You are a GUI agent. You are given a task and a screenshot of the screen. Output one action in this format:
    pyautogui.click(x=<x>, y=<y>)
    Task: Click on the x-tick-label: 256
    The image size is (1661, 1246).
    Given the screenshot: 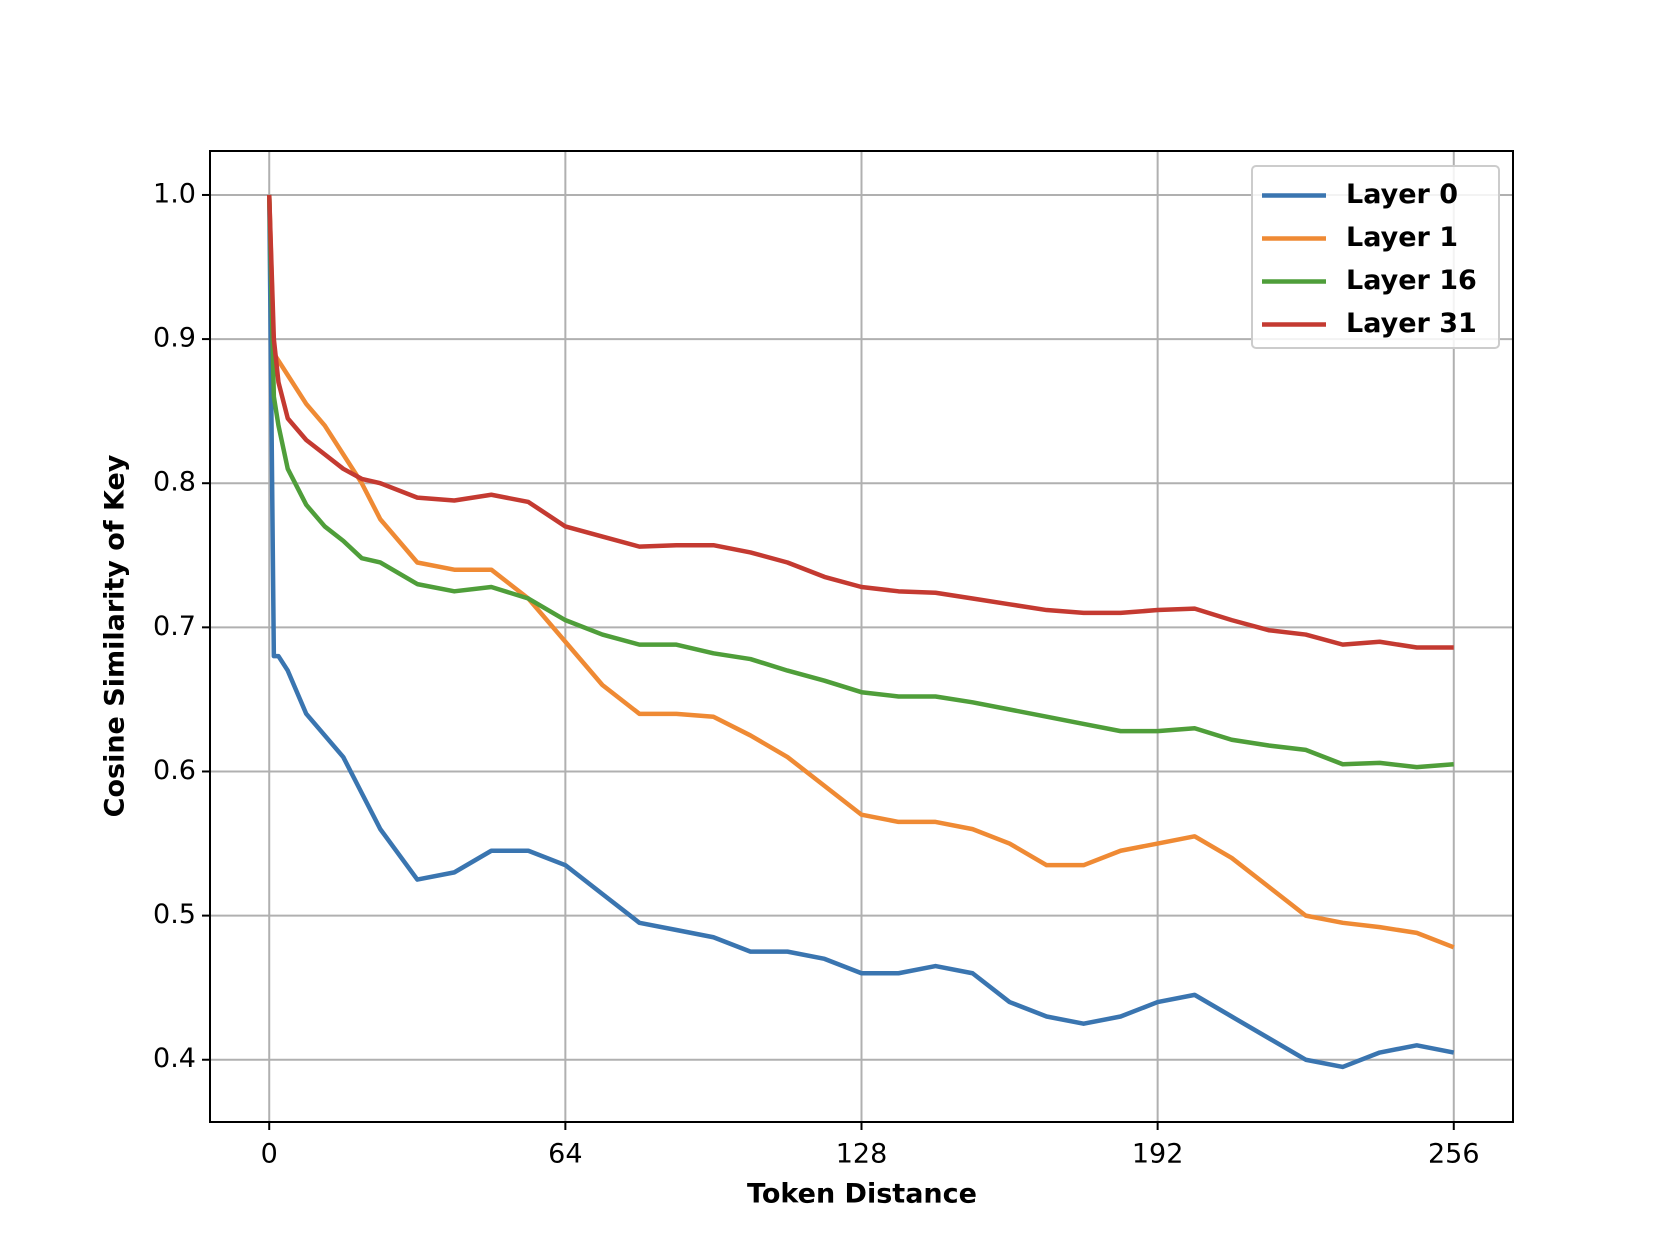 What is the action you would take?
    pyautogui.click(x=1454, y=1154)
    